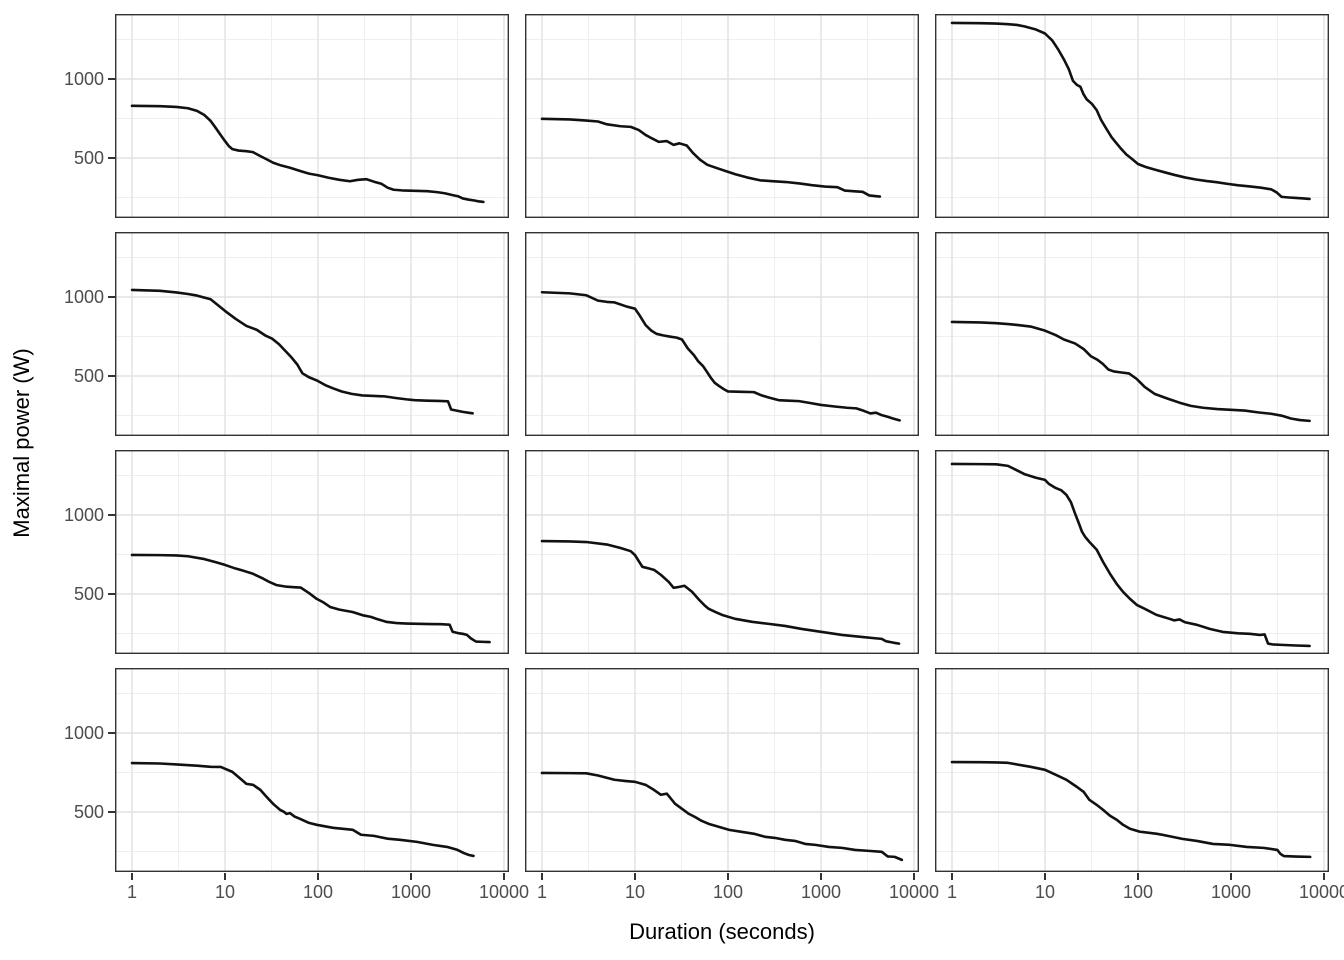 This screenshot has height=960, width=1344. I want to click on facet-panel-row1-col2, so click(722, 116).